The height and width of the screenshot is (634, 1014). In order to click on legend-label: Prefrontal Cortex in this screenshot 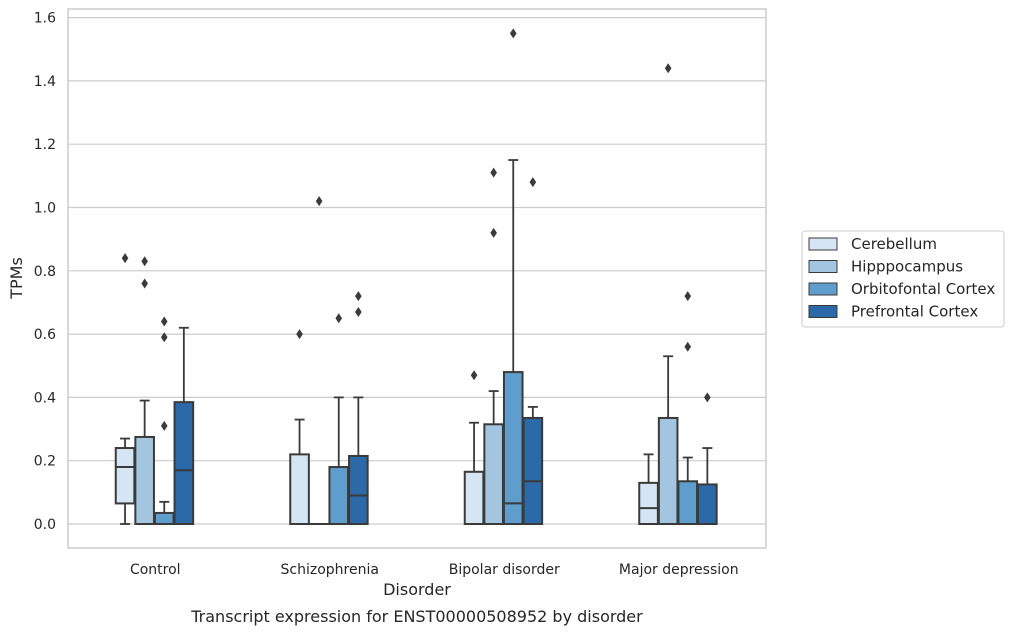, I will do `click(914, 312)`.